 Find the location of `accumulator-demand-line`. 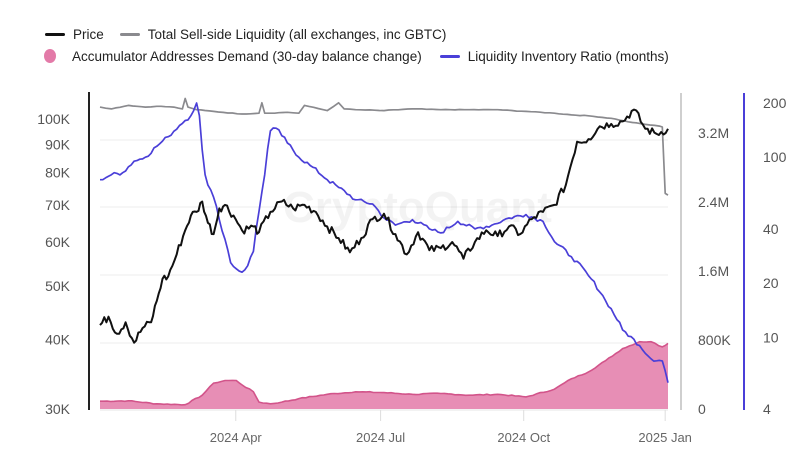

accumulator-demand-line is located at coordinates (384, 373).